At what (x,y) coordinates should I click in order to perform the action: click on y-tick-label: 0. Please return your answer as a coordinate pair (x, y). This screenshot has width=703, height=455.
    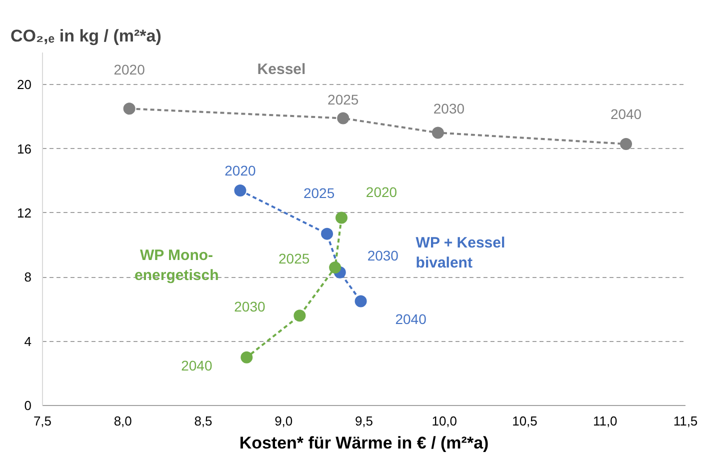
    Looking at the image, I should click on (28, 405).